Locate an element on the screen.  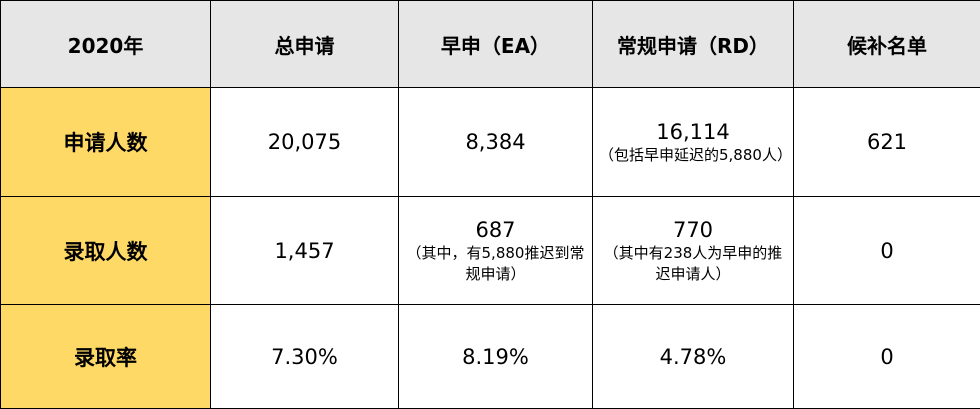
table-cell: 16,114（包括早申延迟的5,880人） is located at coordinates (693, 142).